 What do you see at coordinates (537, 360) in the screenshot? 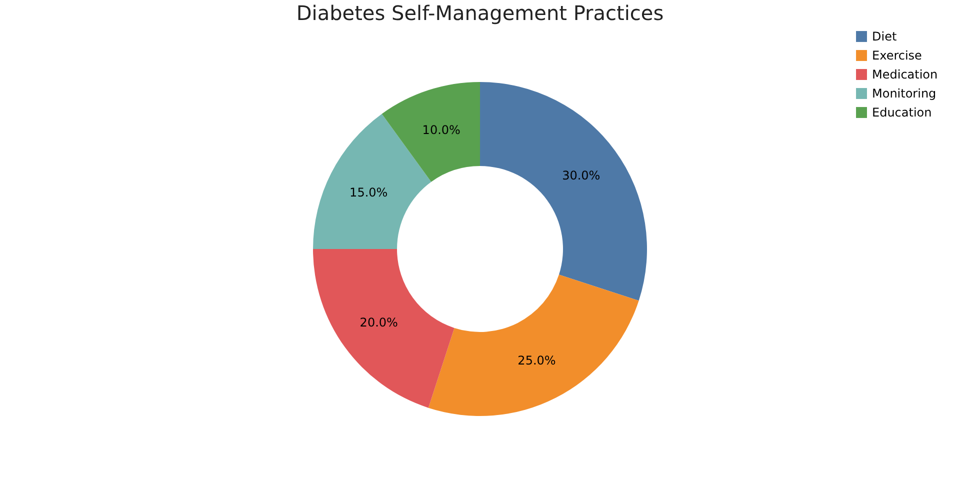
I see `data-label: 25.0%` at bounding box center [537, 360].